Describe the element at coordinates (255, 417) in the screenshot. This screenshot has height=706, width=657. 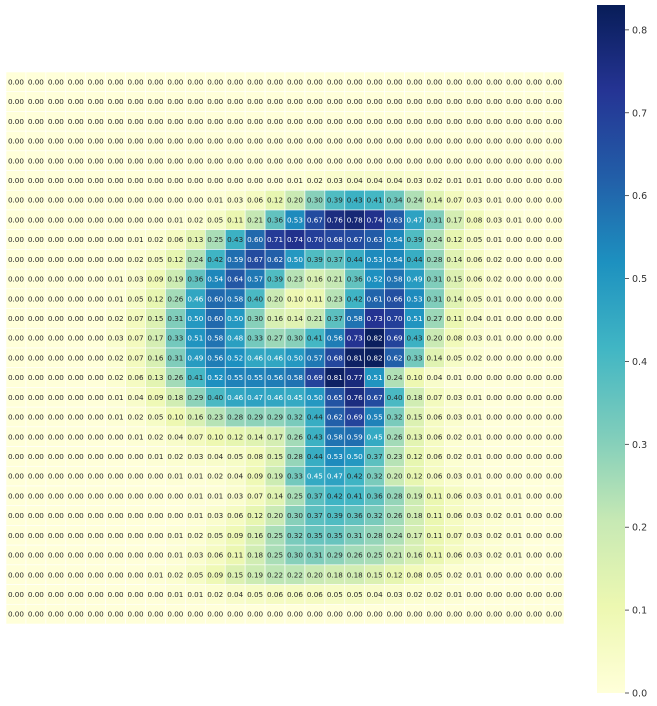
I see `cell-value-label: 0.29` at that location.